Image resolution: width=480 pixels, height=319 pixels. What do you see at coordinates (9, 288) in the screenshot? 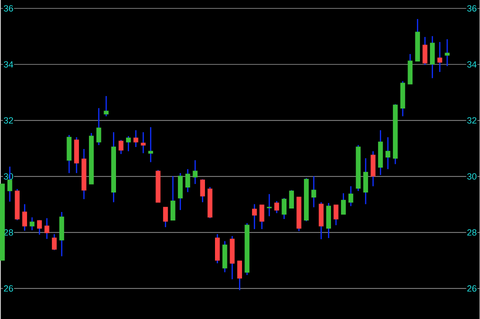
I see `y-tick-label: 26` at bounding box center [9, 288].